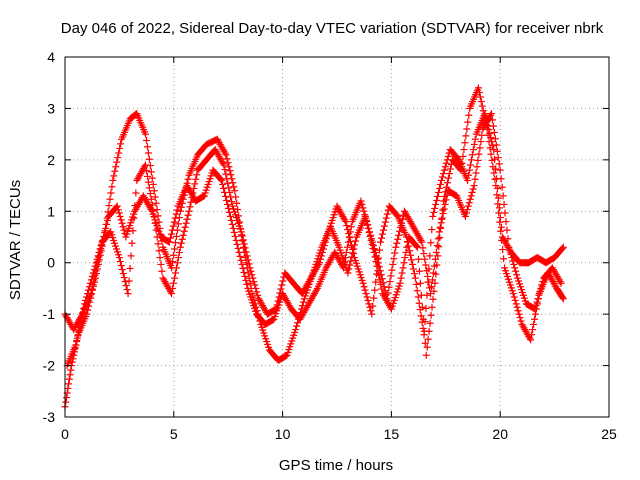  What do you see at coordinates (51, 263) in the screenshot?
I see `y-tick-label: 0` at bounding box center [51, 263].